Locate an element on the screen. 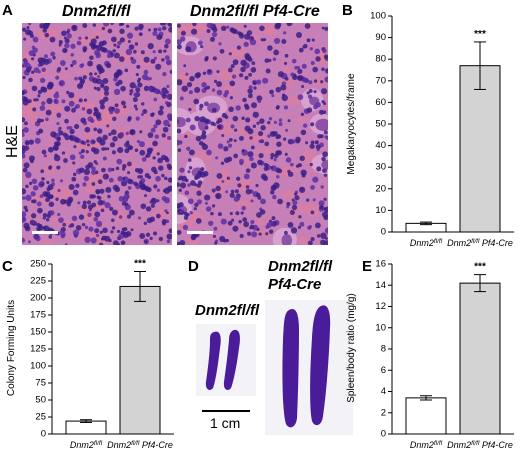  panel-label-a: A is located at coordinates (7, 10).